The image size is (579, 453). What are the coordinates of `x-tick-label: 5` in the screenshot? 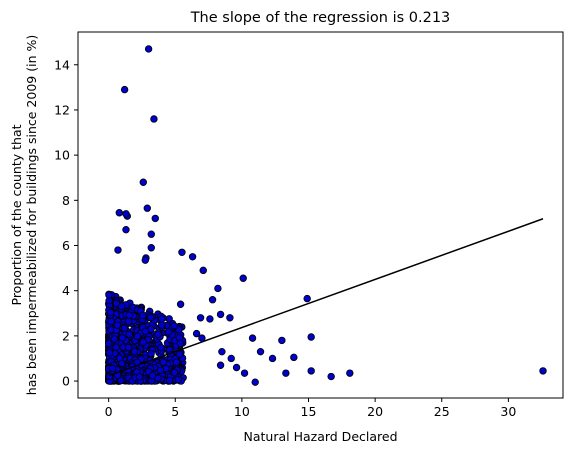 It's located at (175, 411).